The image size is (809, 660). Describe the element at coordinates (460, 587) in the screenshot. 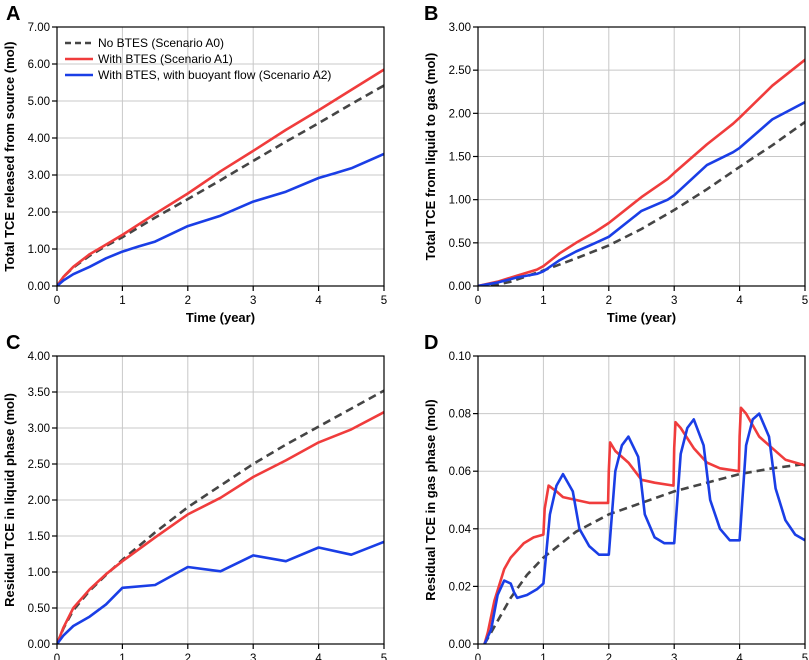

I see `y-tick-label: 0.02` at that location.